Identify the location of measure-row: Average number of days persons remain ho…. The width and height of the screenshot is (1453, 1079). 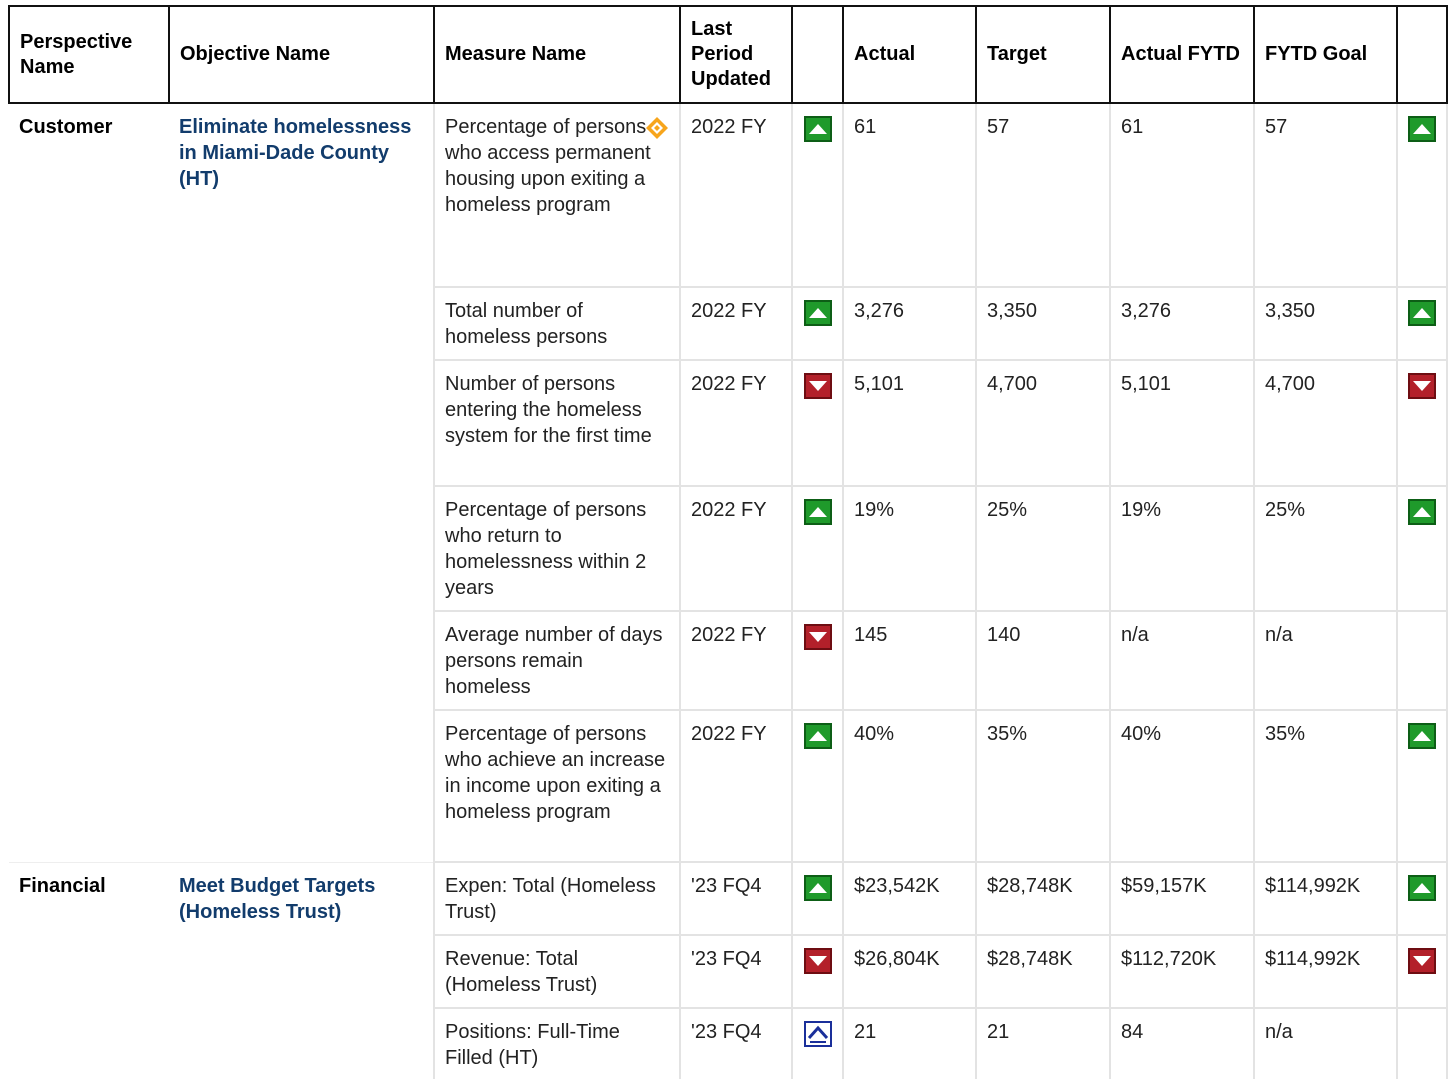
(728, 660).